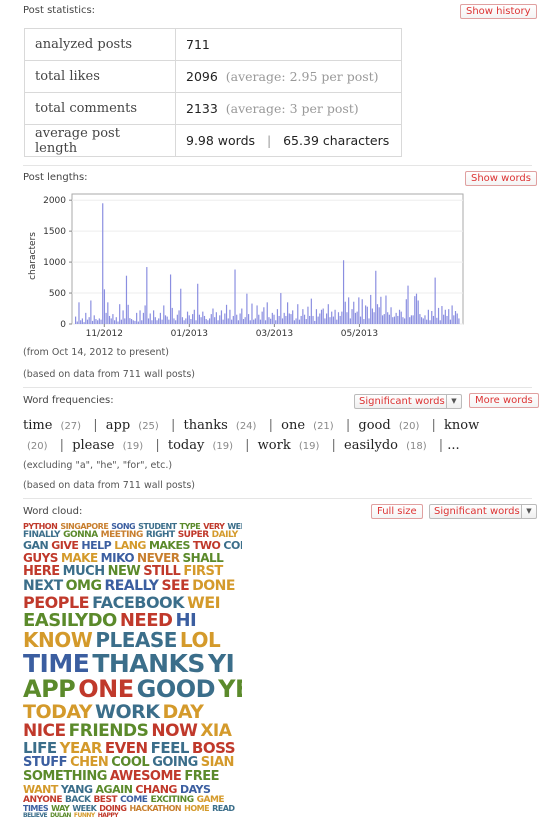 The height and width of the screenshot is (839, 542). I want to click on cloud-word: DAILY, so click(225, 535).